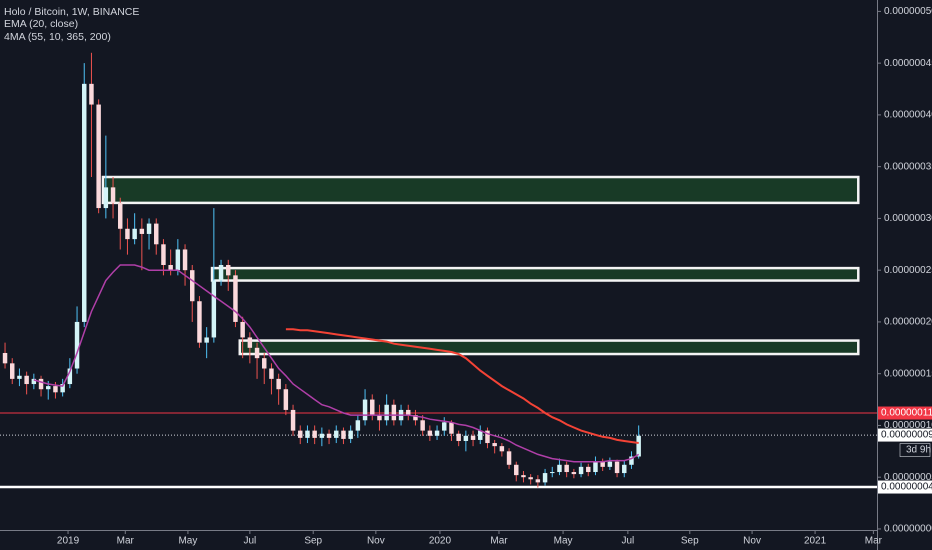  I want to click on y-tick-label: 0.00000020, so click(908, 322).